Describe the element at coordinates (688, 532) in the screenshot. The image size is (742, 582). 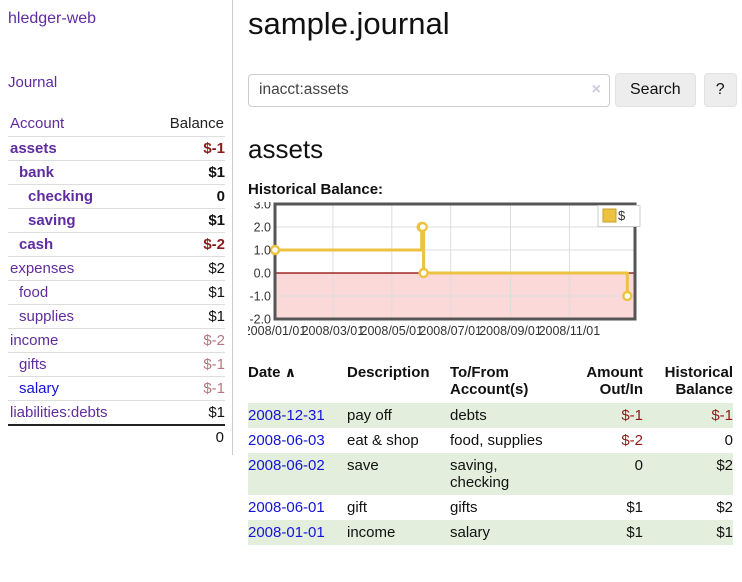
I see `transaction-balance: $1` at that location.